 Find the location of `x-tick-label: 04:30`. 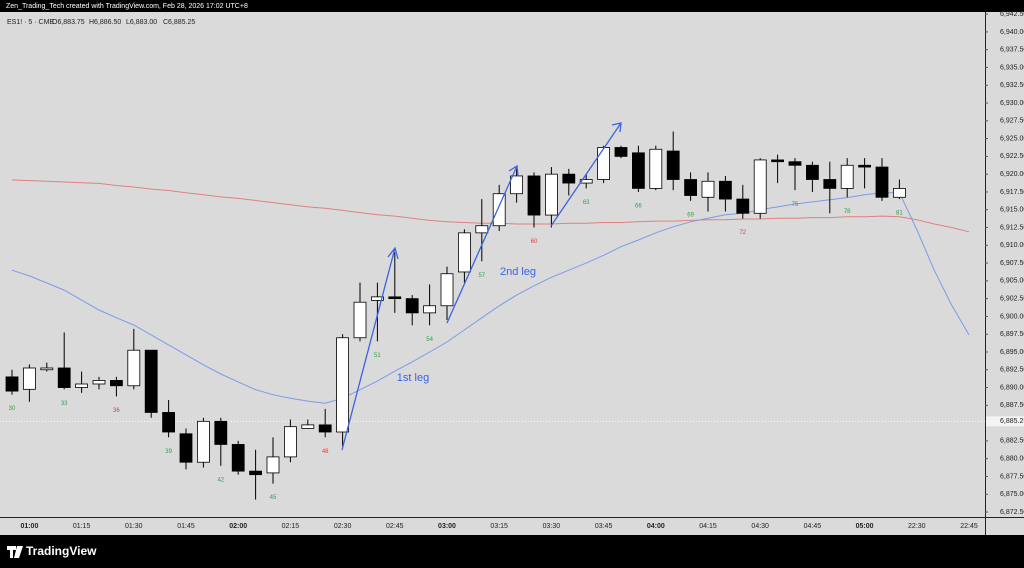

x-tick-label: 04:30 is located at coordinates (760, 526).